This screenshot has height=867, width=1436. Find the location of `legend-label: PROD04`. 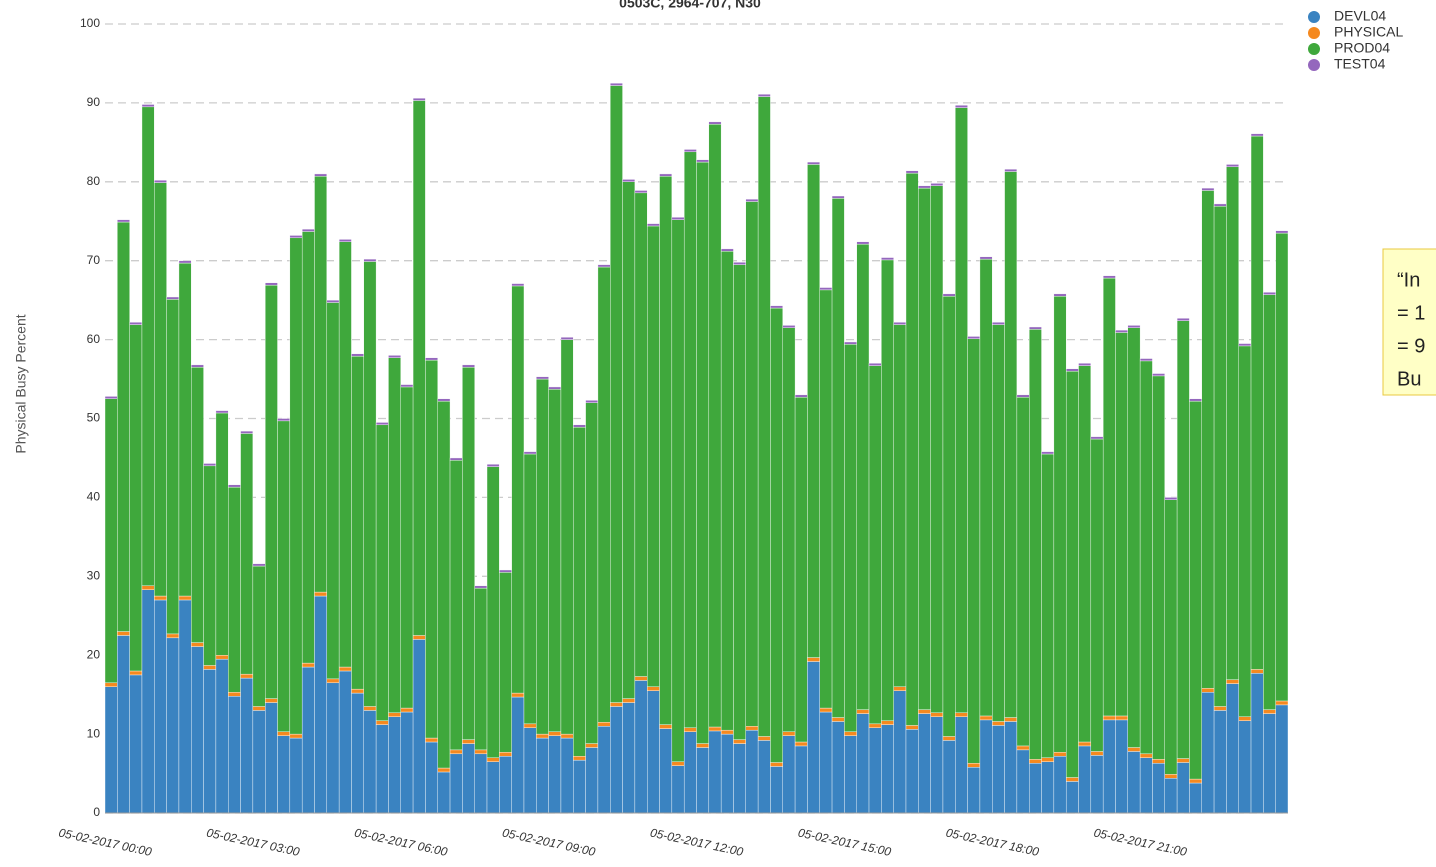

legend-label: PROD04 is located at coordinates (1362, 48).